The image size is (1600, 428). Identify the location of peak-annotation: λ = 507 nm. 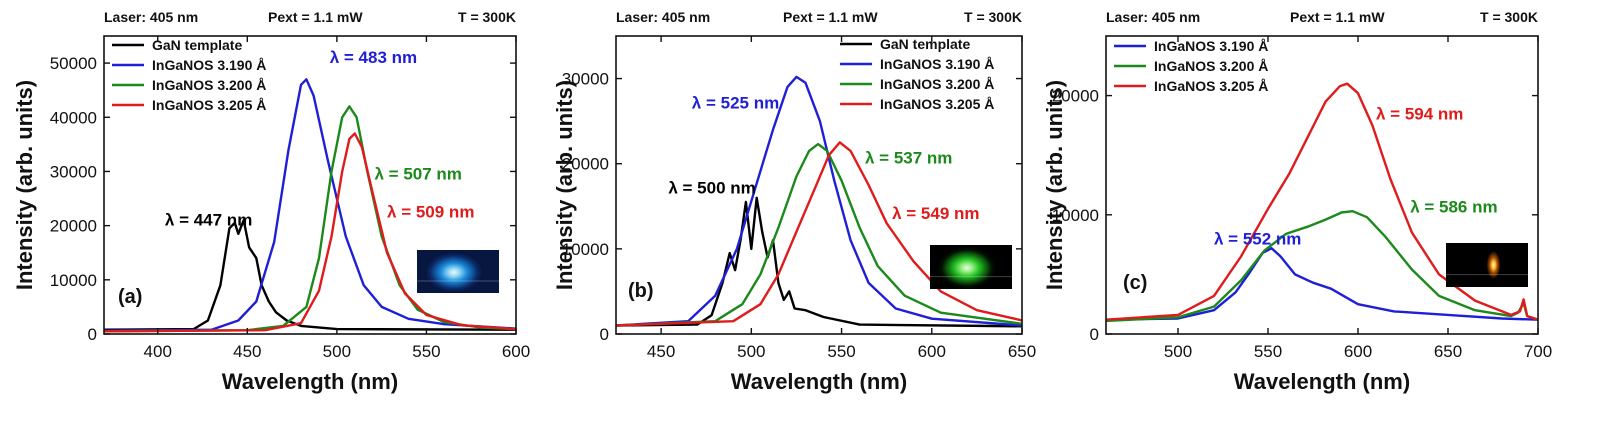
(417, 174).